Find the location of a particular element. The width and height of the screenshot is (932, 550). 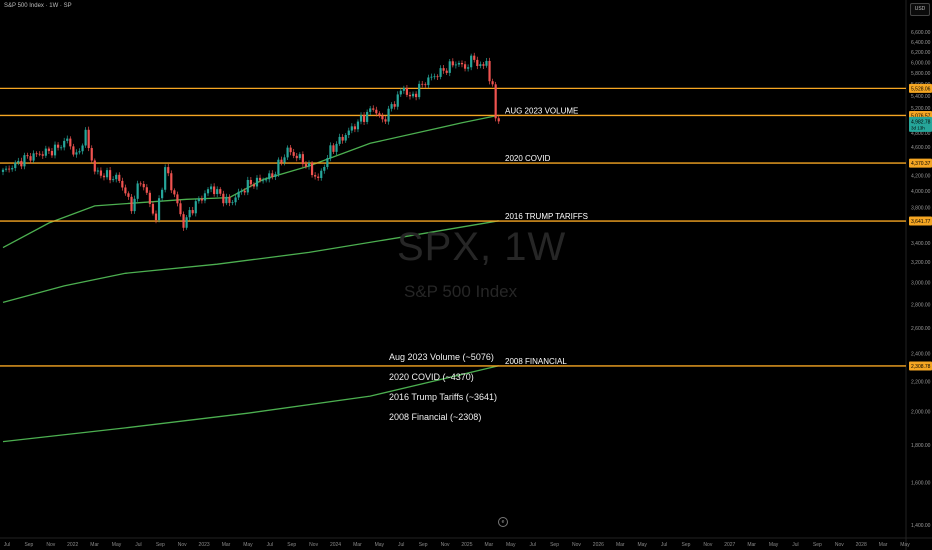

time-tick-label: 2024 is located at coordinates (335, 545).